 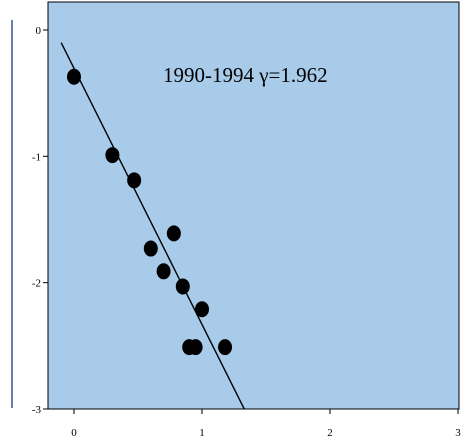 What do you see at coordinates (330, 433) in the screenshot?
I see `x-tick-label: 2` at bounding box center [330, 433].